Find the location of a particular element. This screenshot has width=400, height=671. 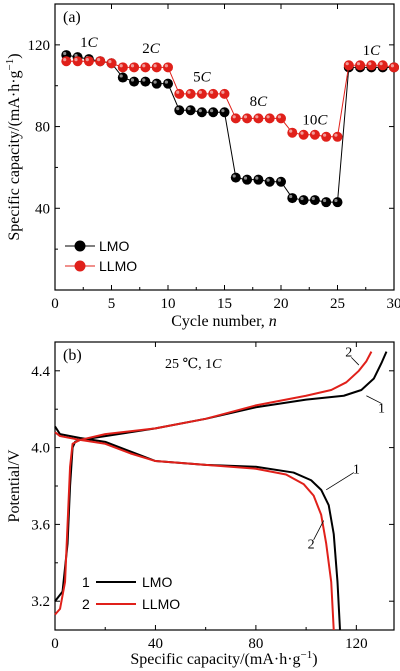

x-tick-label: 5 is located at coordinates (112, 304).